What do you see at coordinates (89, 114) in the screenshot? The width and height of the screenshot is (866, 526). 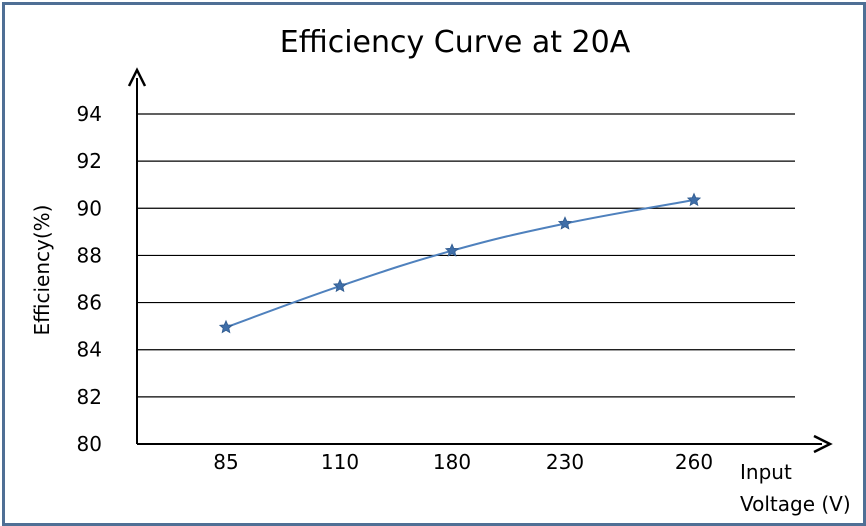 I see `y-tick-label: 94` at bounding box center [89, 114].